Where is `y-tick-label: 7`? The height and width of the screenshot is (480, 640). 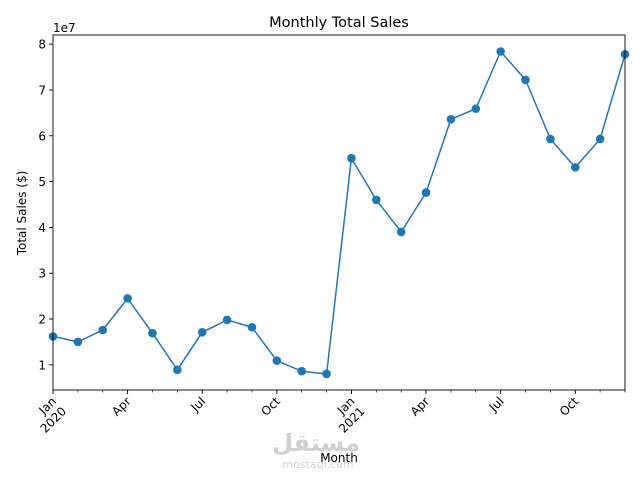
y-tick-label: 7 is located at coordinates (42, 90).